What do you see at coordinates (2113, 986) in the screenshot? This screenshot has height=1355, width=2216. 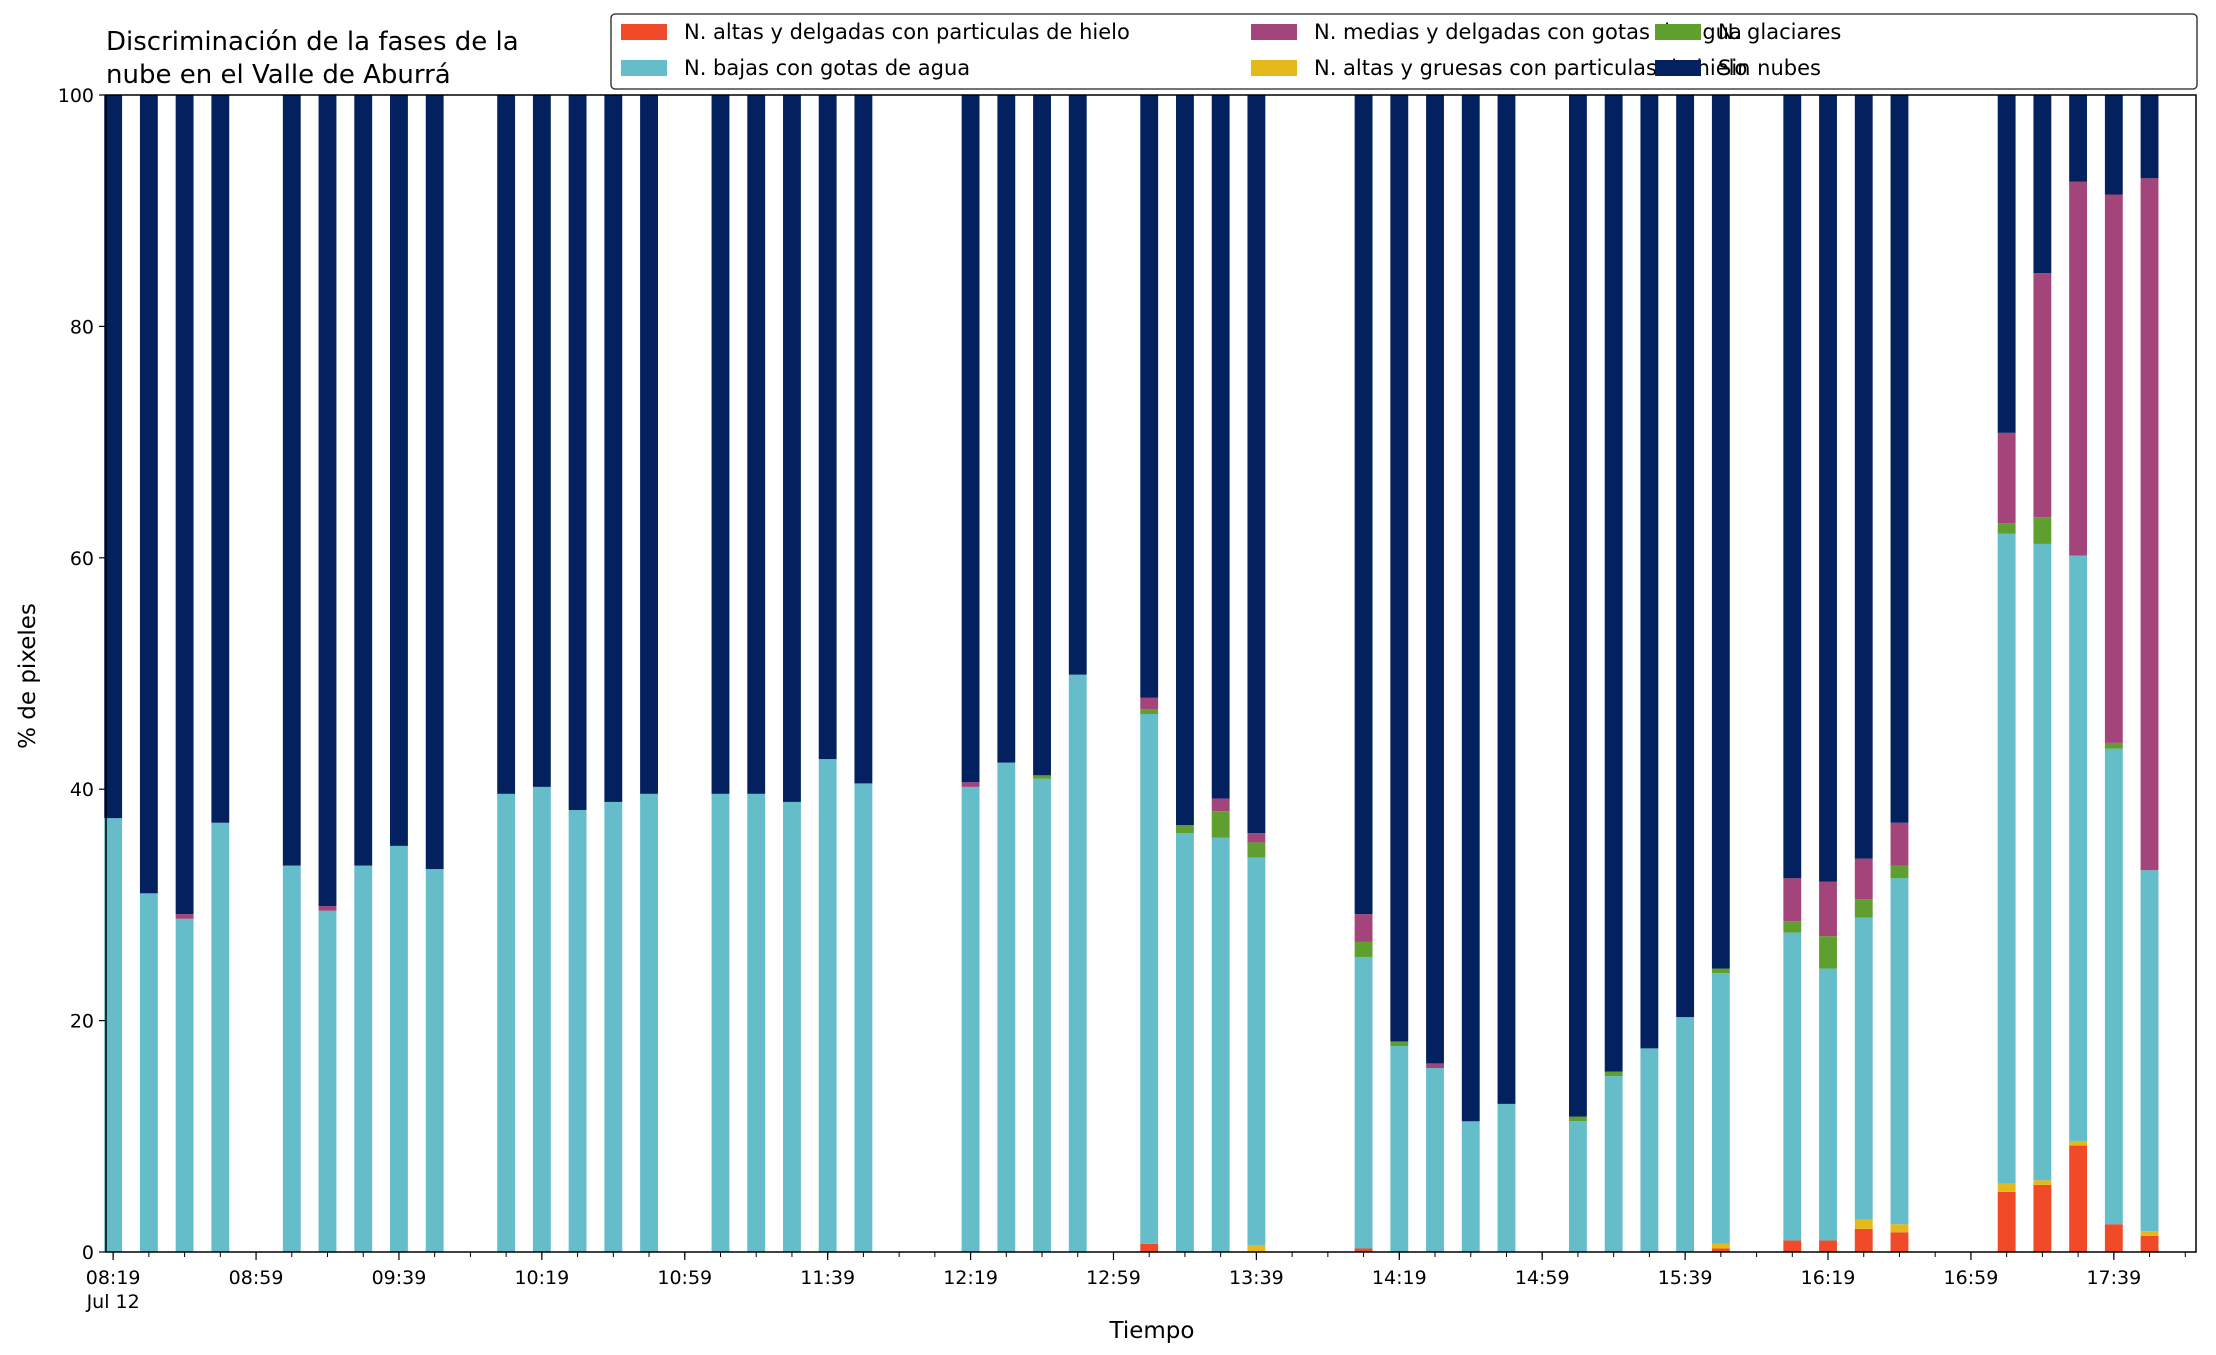 I see `bar-segment-1739-s2` at bounding box center [2113, 986].